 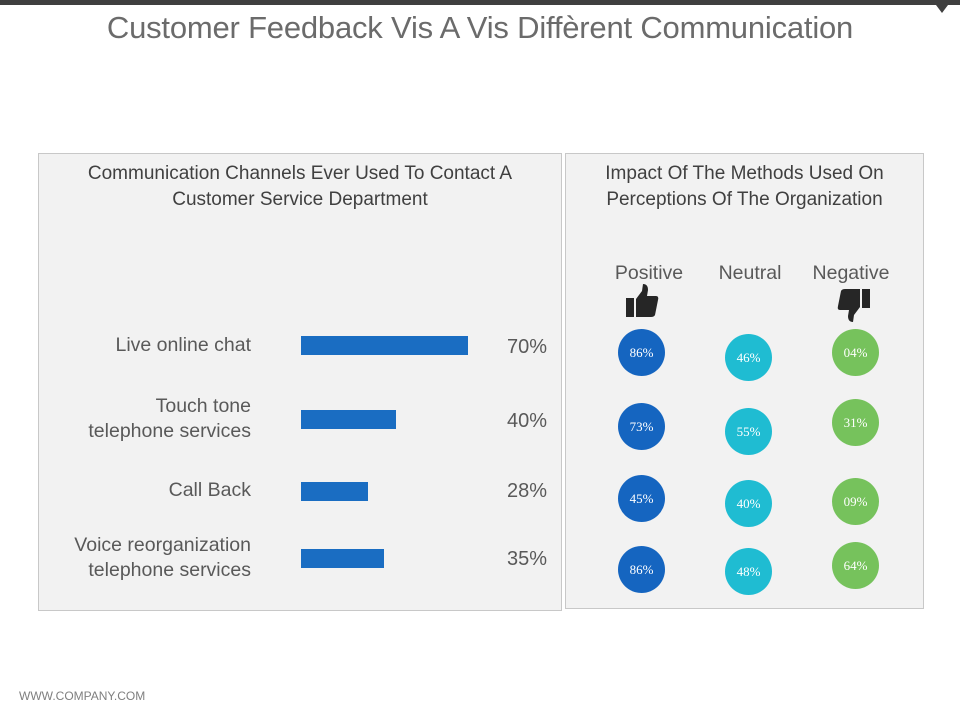 I want to click on bar-value-label: 35%, so click(x=526, y=559).